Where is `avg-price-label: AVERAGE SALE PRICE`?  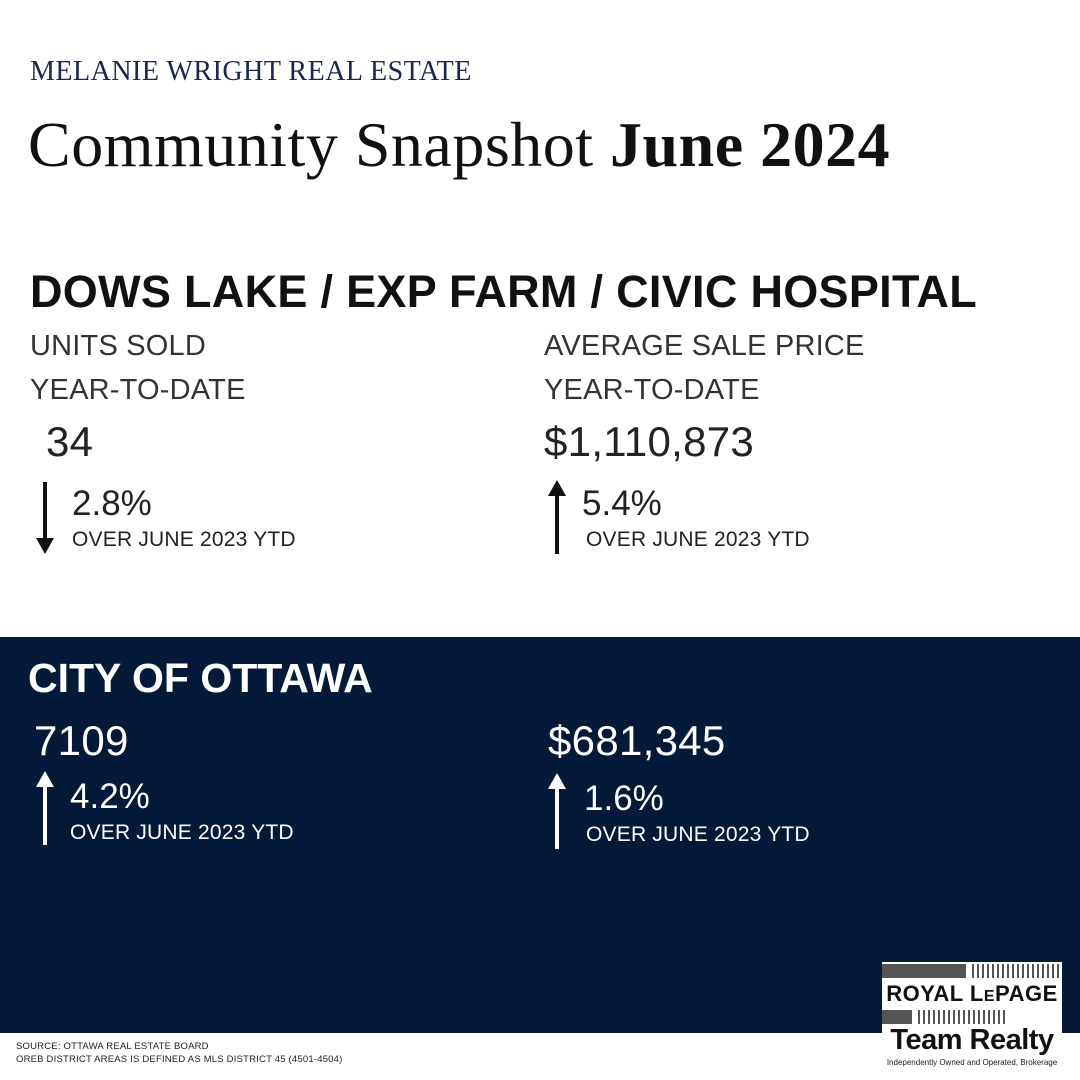 avg-price-label: AVERAGE SALE PRICE is located at coordinates (704, 346).